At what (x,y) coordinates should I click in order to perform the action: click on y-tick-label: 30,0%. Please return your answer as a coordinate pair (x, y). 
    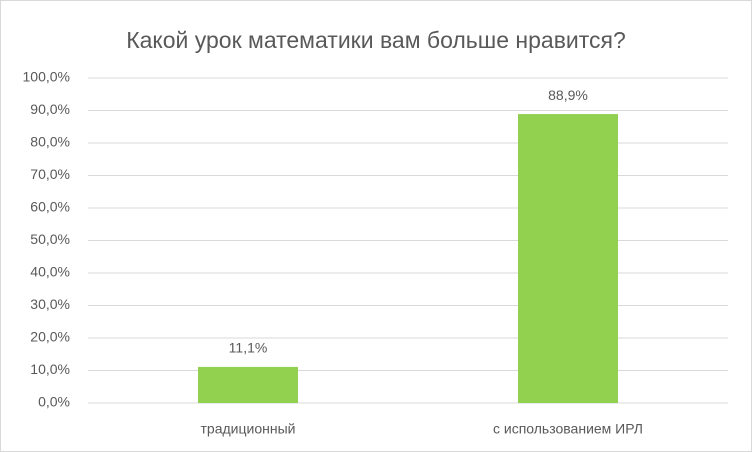
    Looking at the image, I should click on (50, 304).